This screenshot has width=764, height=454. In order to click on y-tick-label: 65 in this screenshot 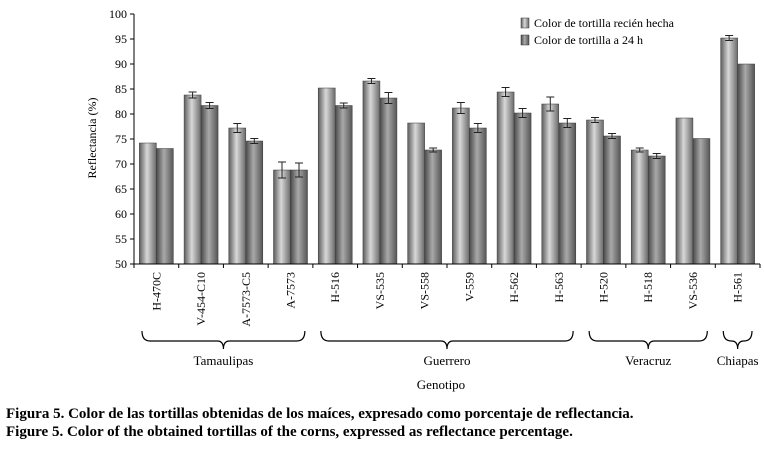, I will do `click(121, 189)`.